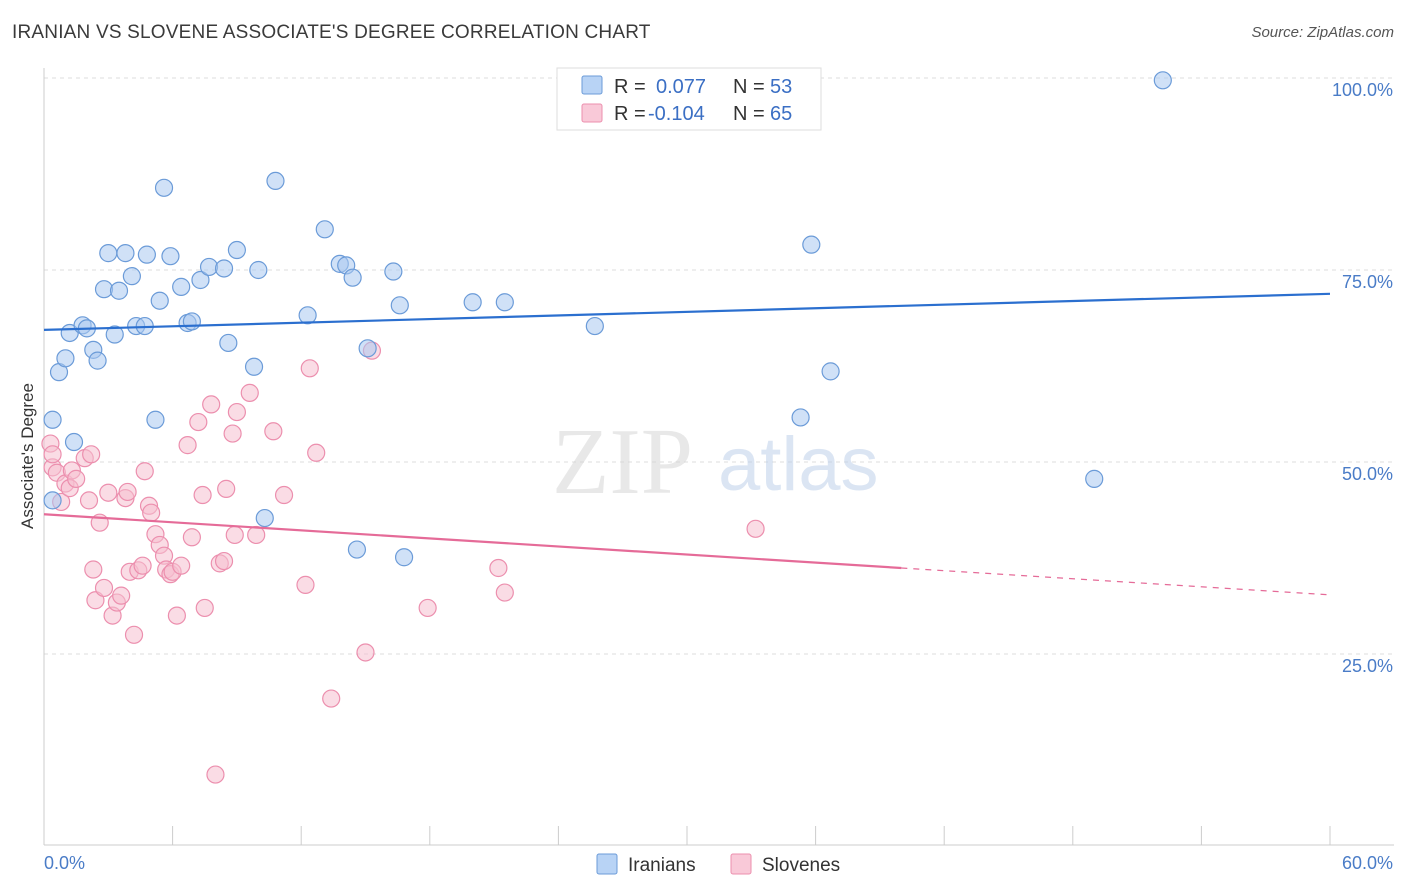 Image resolution: width=1406 pixels, height=892 pixels. I want to click on legend-r-label-slovenes: R =, so click(630, 114).